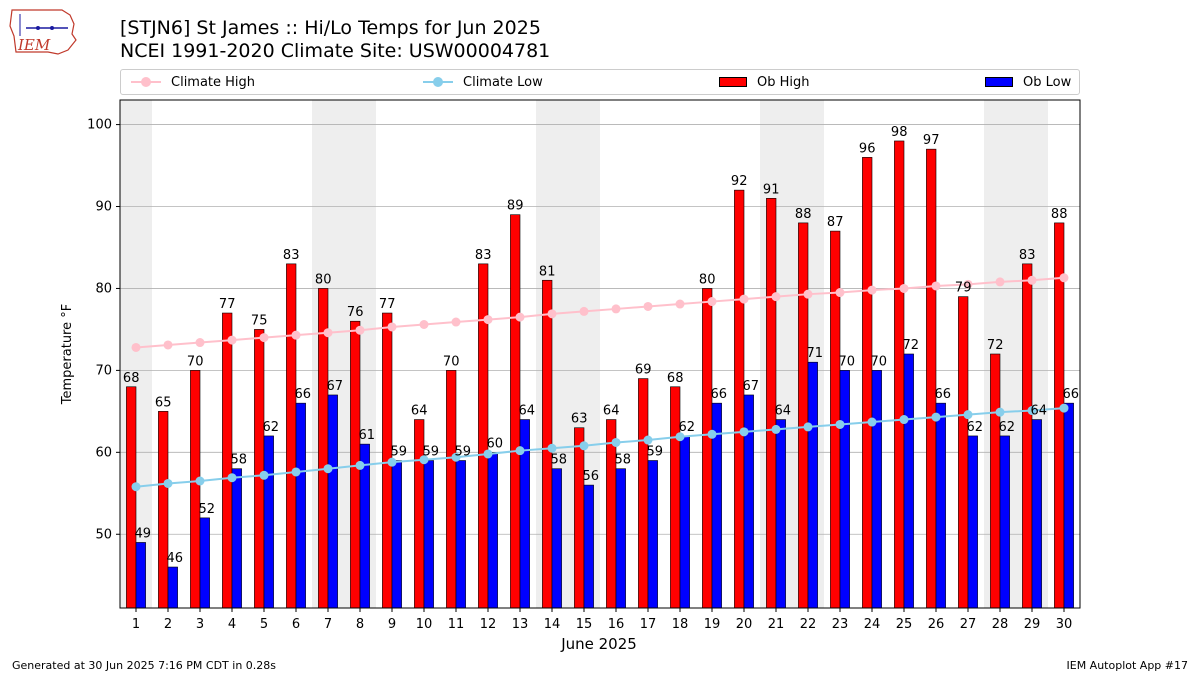 The width and height of the screenshot is (1200, 675). Describe the element at coordinates (515, 206) in the screenshot. I see `label-ob-high-day-13: 89` at that location.